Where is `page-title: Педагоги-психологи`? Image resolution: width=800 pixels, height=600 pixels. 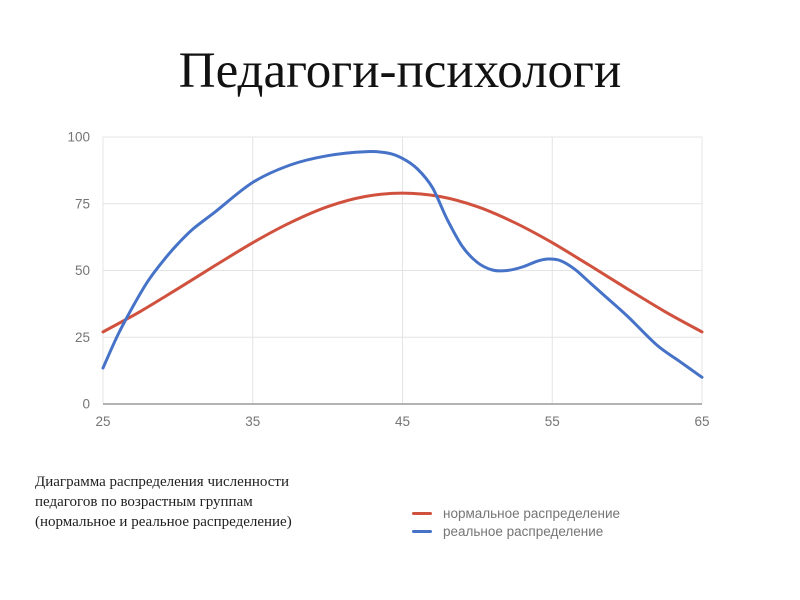 page-title: Педагоги-психологи is located at coordinates (400, 71).